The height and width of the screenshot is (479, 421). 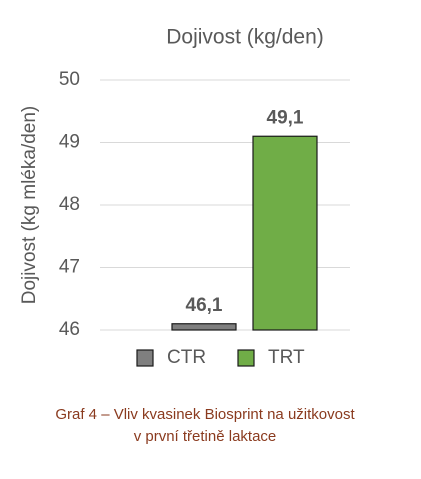 What do you see at coordinates (69, 267) in the screenshot?
I see `y-tick-label: 47` at bounding box center [69, 267].